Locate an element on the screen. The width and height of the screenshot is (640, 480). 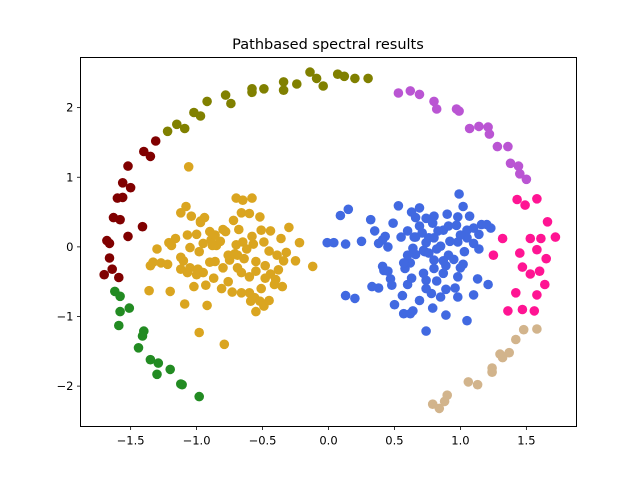
x-tick-label: 0.0 is located at coordinates (328, 441).